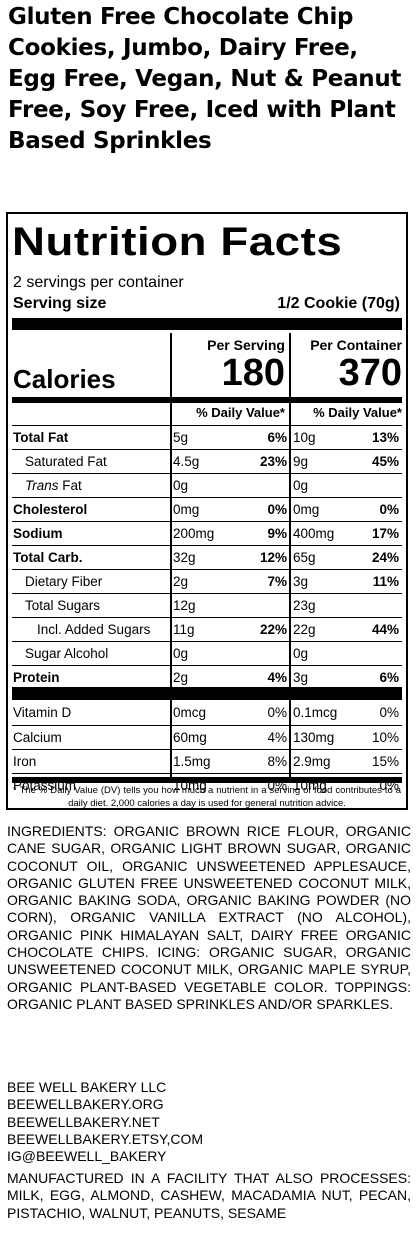  Describe the element at coordinates (277, 533) in the screenshot. I see `serving-daily-value: 9%` at that location.